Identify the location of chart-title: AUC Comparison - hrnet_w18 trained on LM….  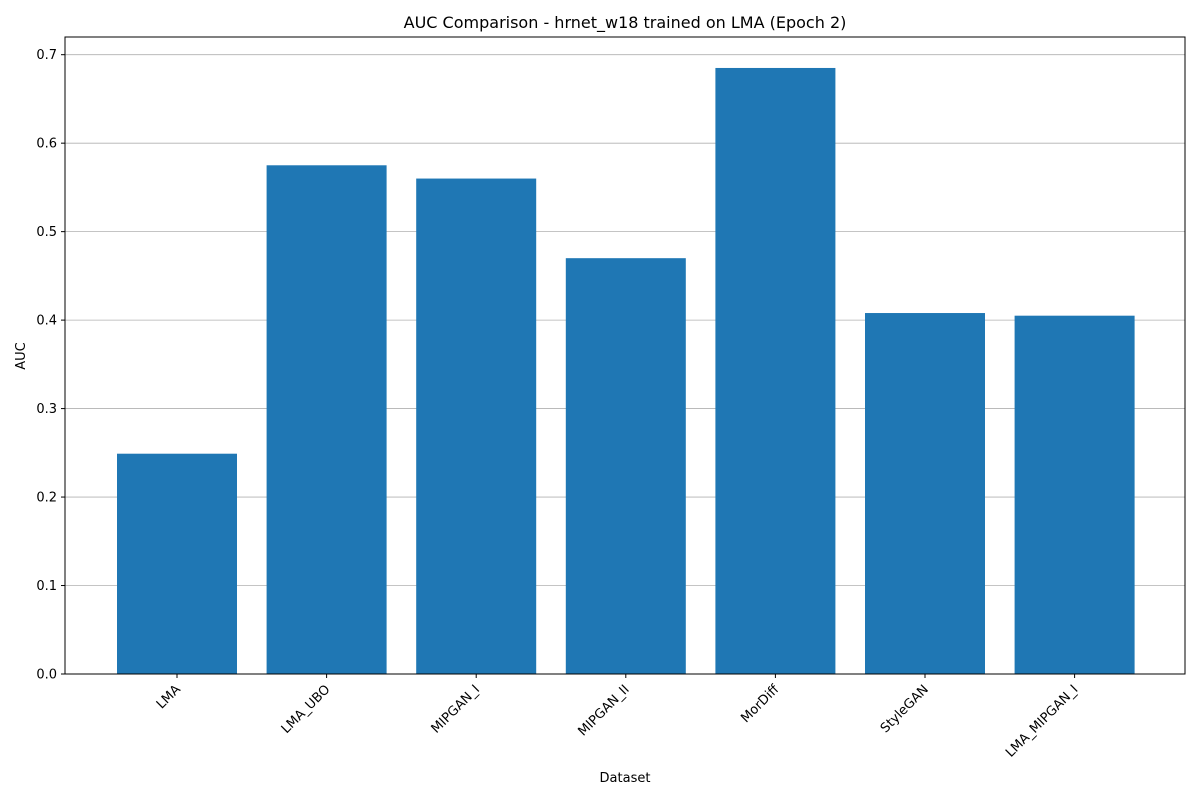
(625, 23).